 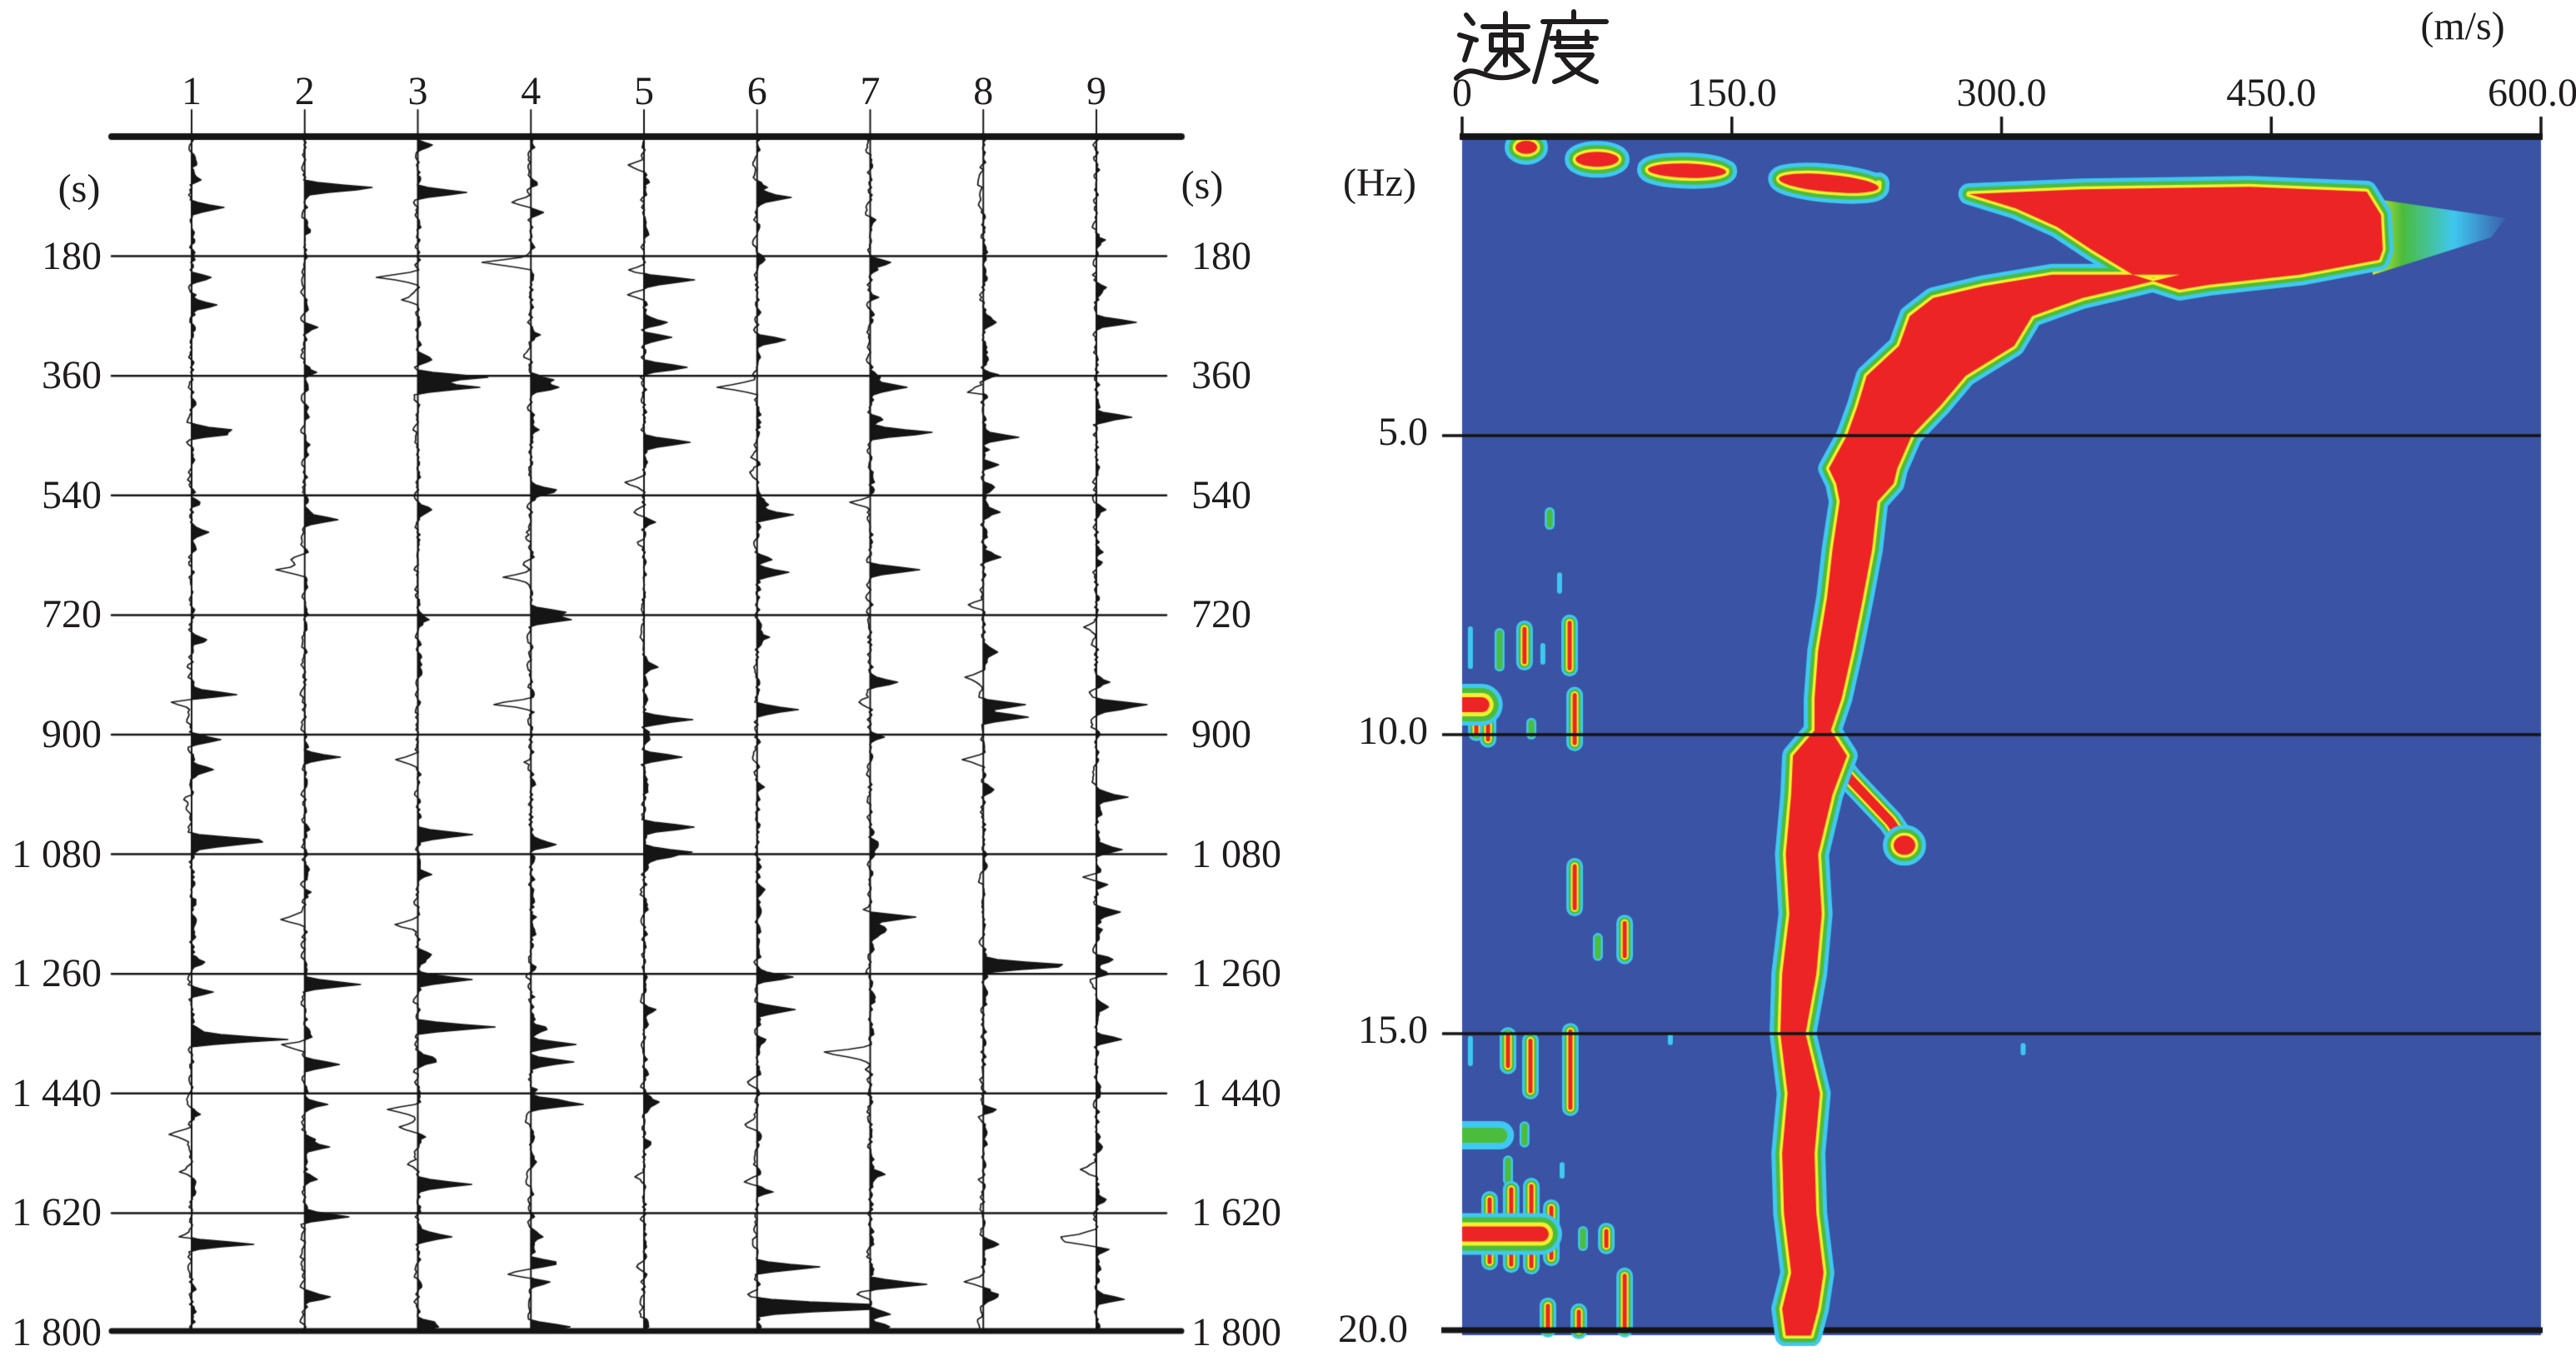 What do you see at coordinates (2462, 26) in the screenshot?
I see `velocity-unit-label: (m/s)` at bounding box center [2462, 26].